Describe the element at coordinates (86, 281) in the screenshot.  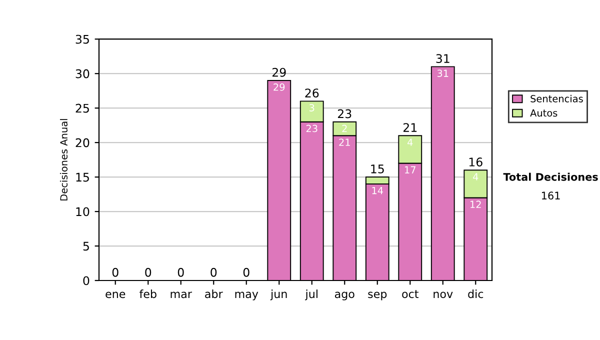
I see `y-tick-label: 0` at that location.